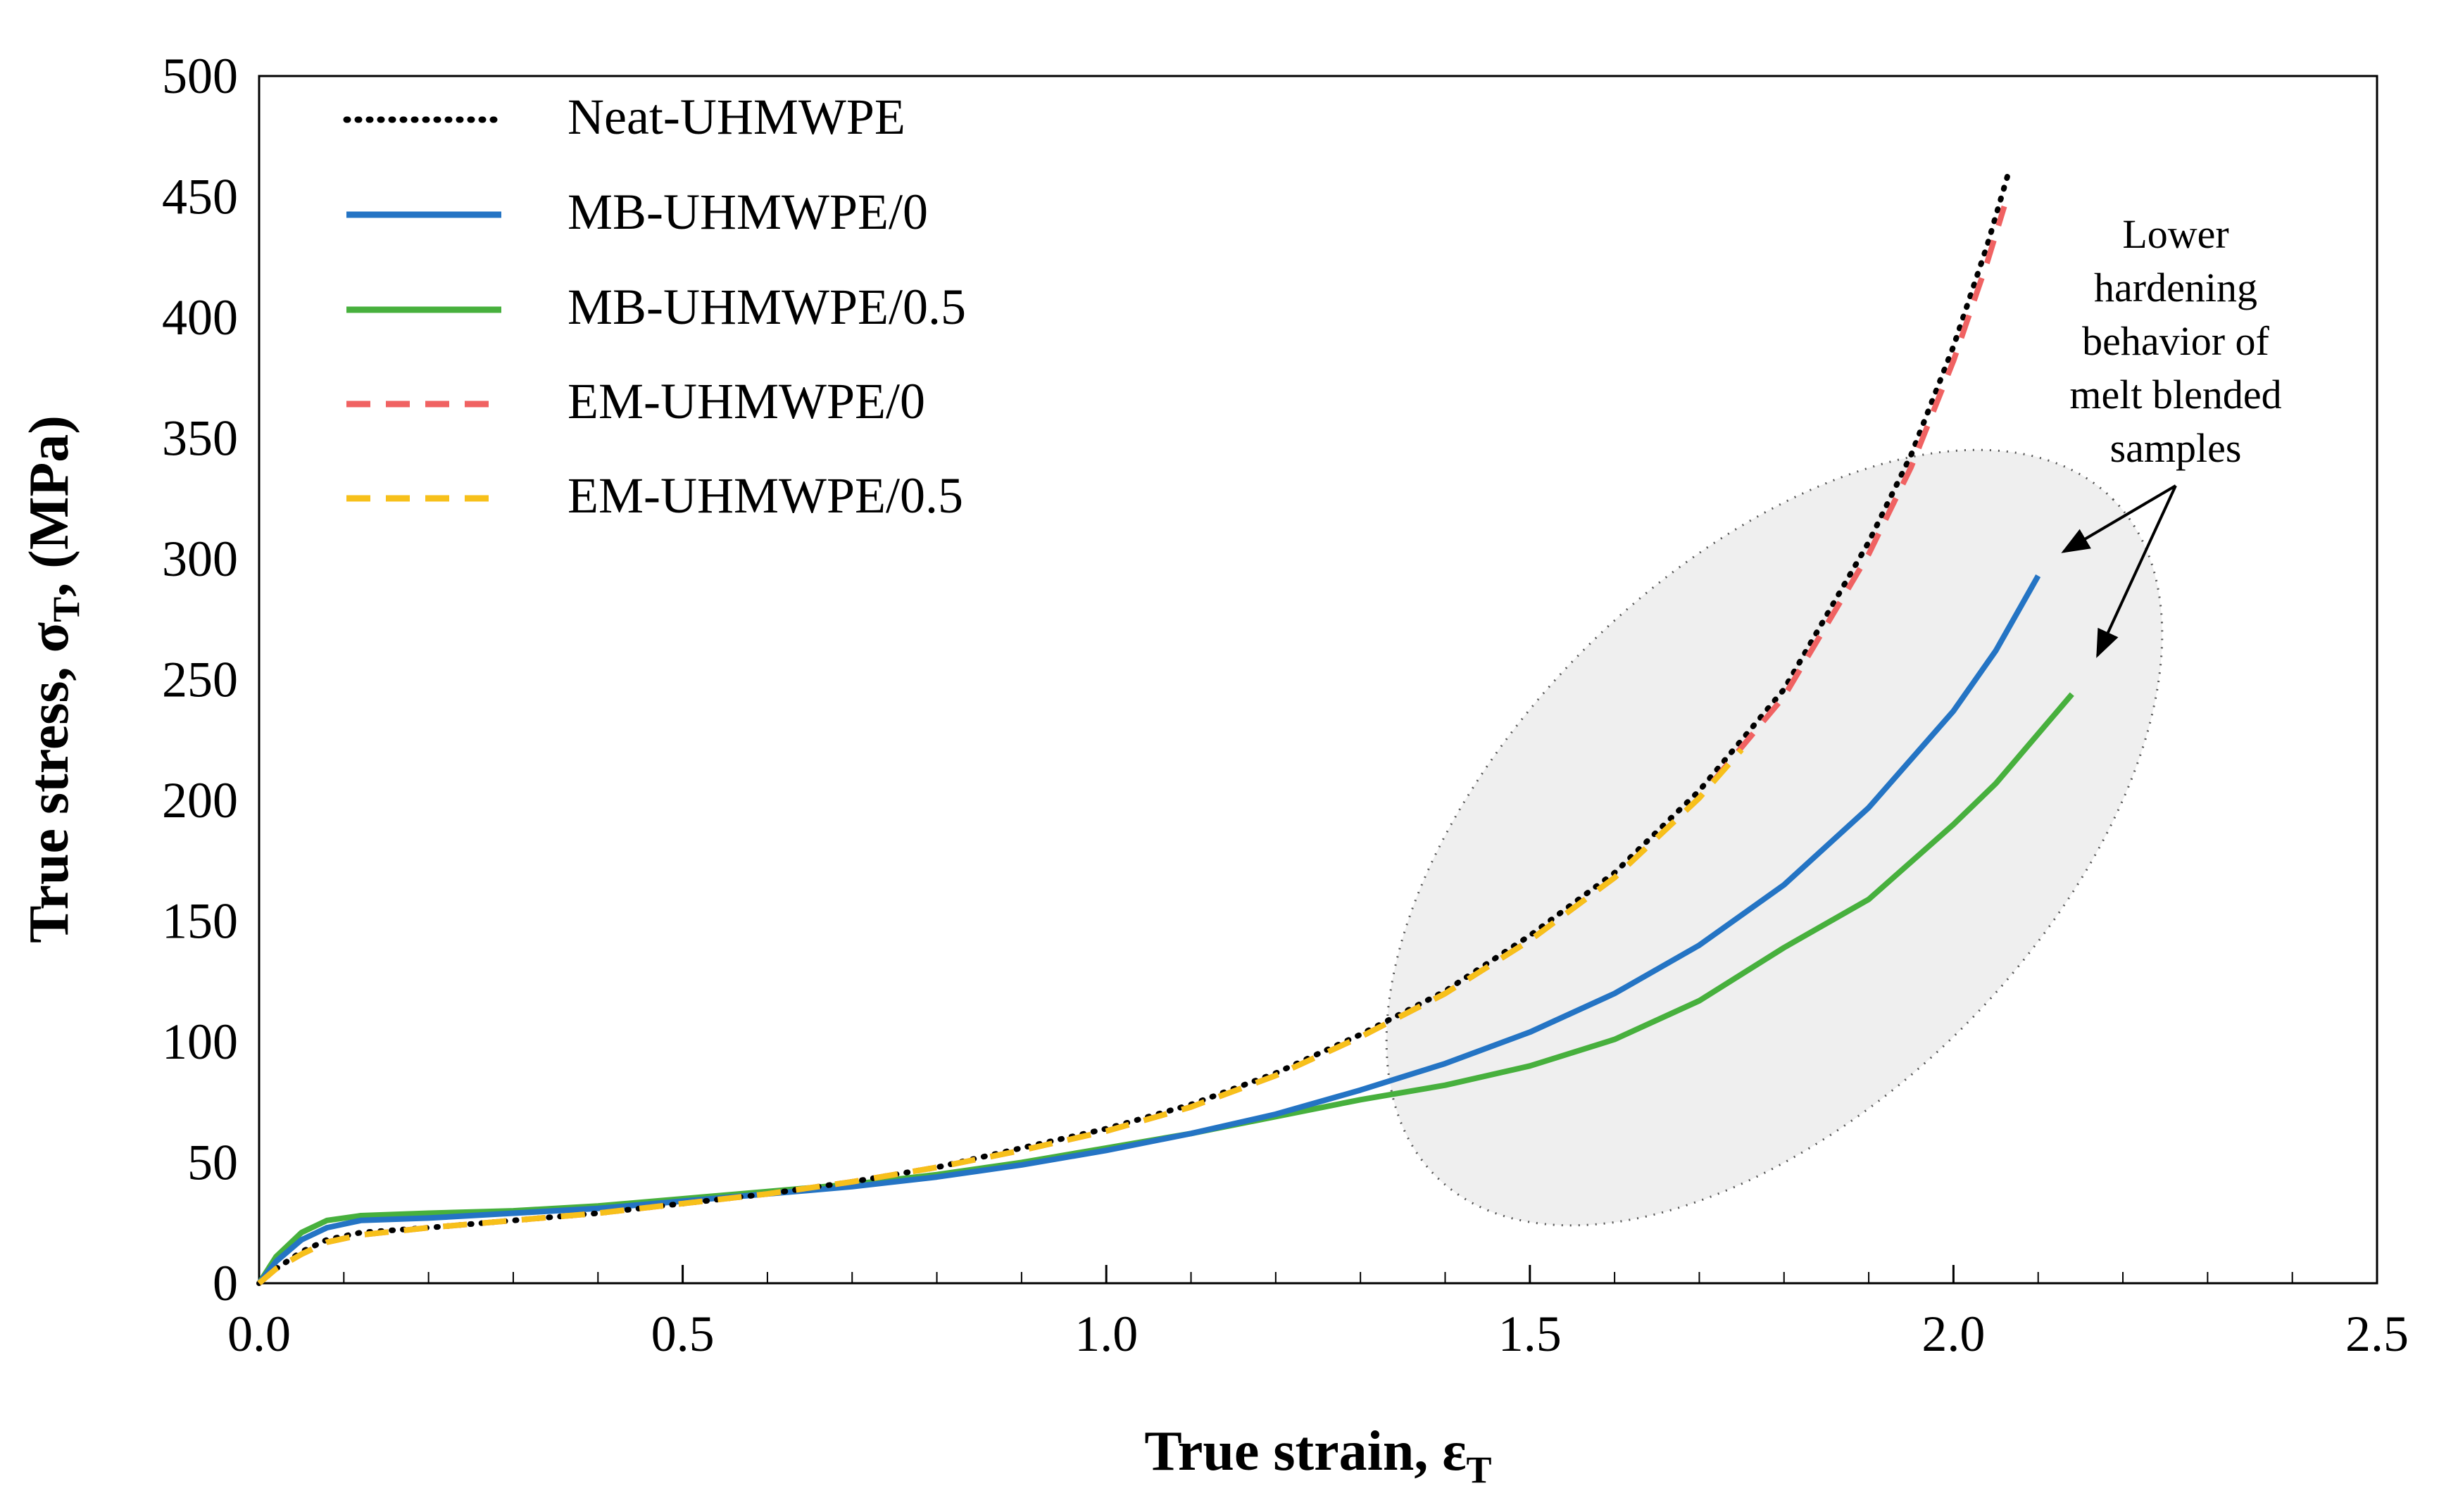 This screenshot has height=1512, width=2439. Describe the element at coordinates (2175, 395) in the screenshot. I see `annotation-line-4: melt blended` at that location.